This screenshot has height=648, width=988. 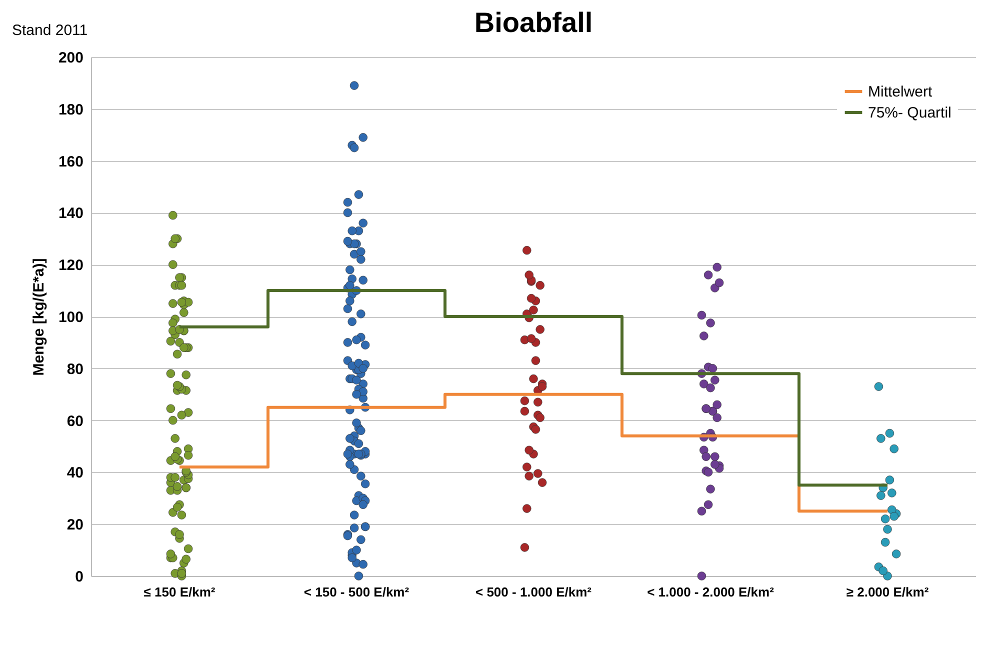 What do you see at coordinates (534, 592) in the screenshot?
I see `x-tick-label: < 500 - 1.000 E/km²` at bounding box center [534, 592].